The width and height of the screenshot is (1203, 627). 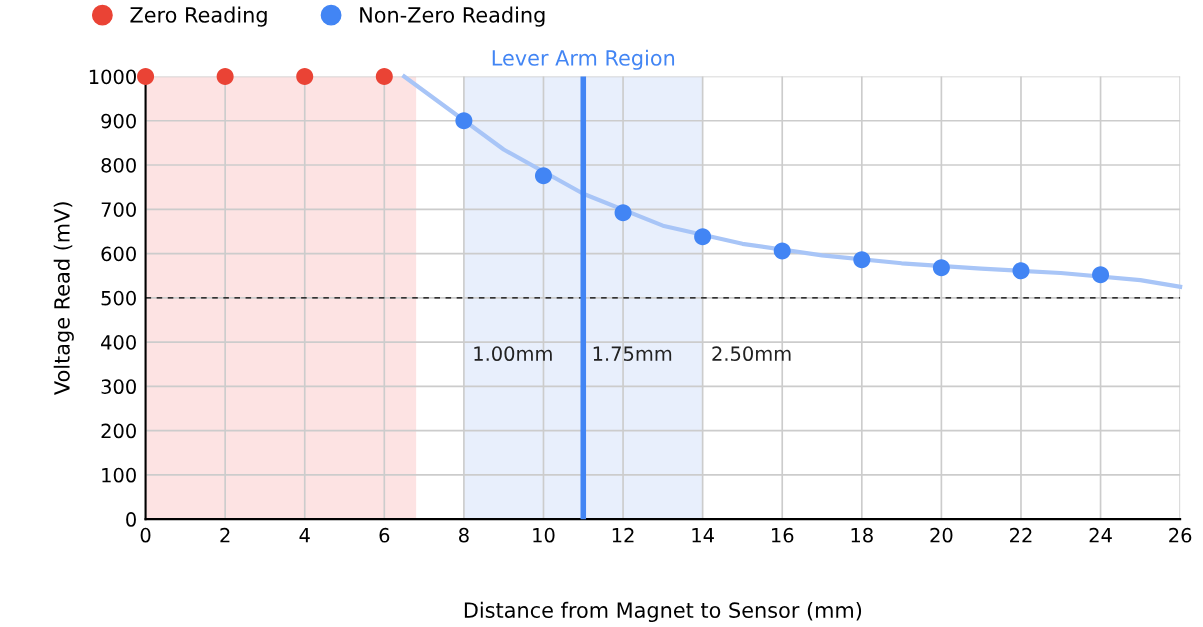 I want to click on x-axis-title: Distance from Magnet to Sensor (mm), so click(x=663, y=612).